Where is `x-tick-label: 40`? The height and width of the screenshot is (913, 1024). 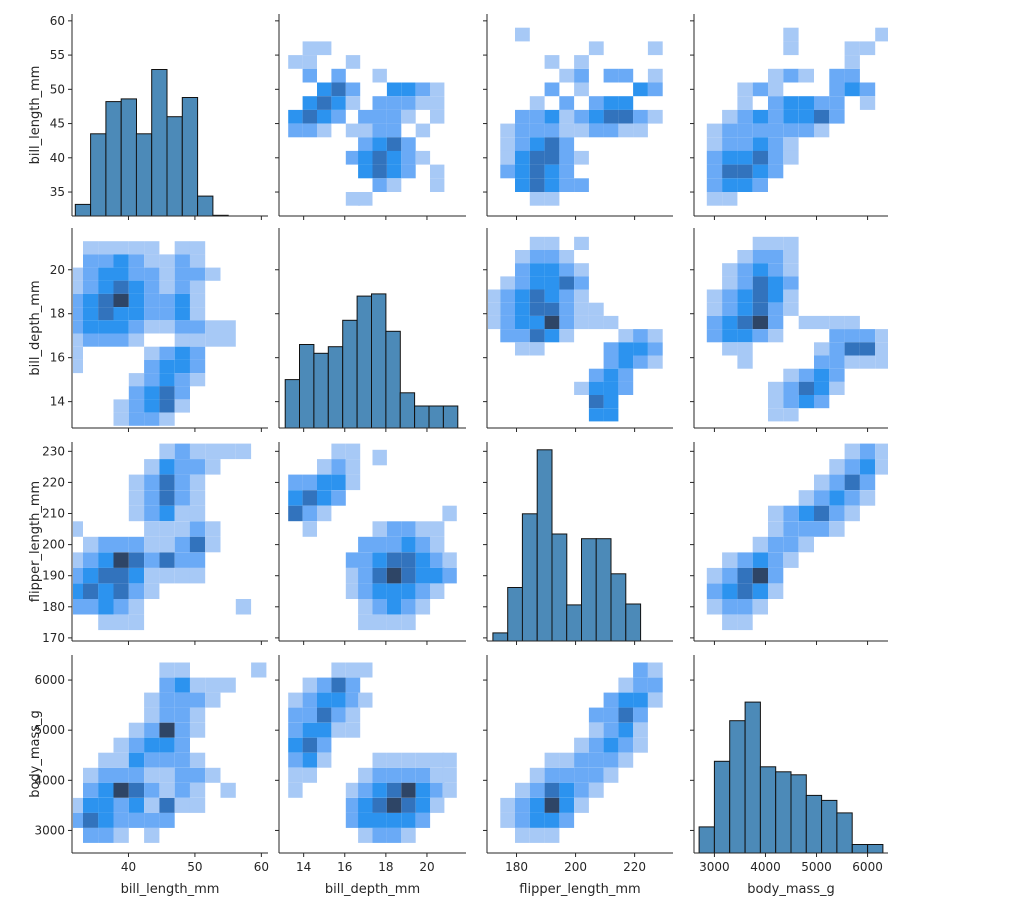
x-tick-label: 40 is located at coordinates (128, 867).